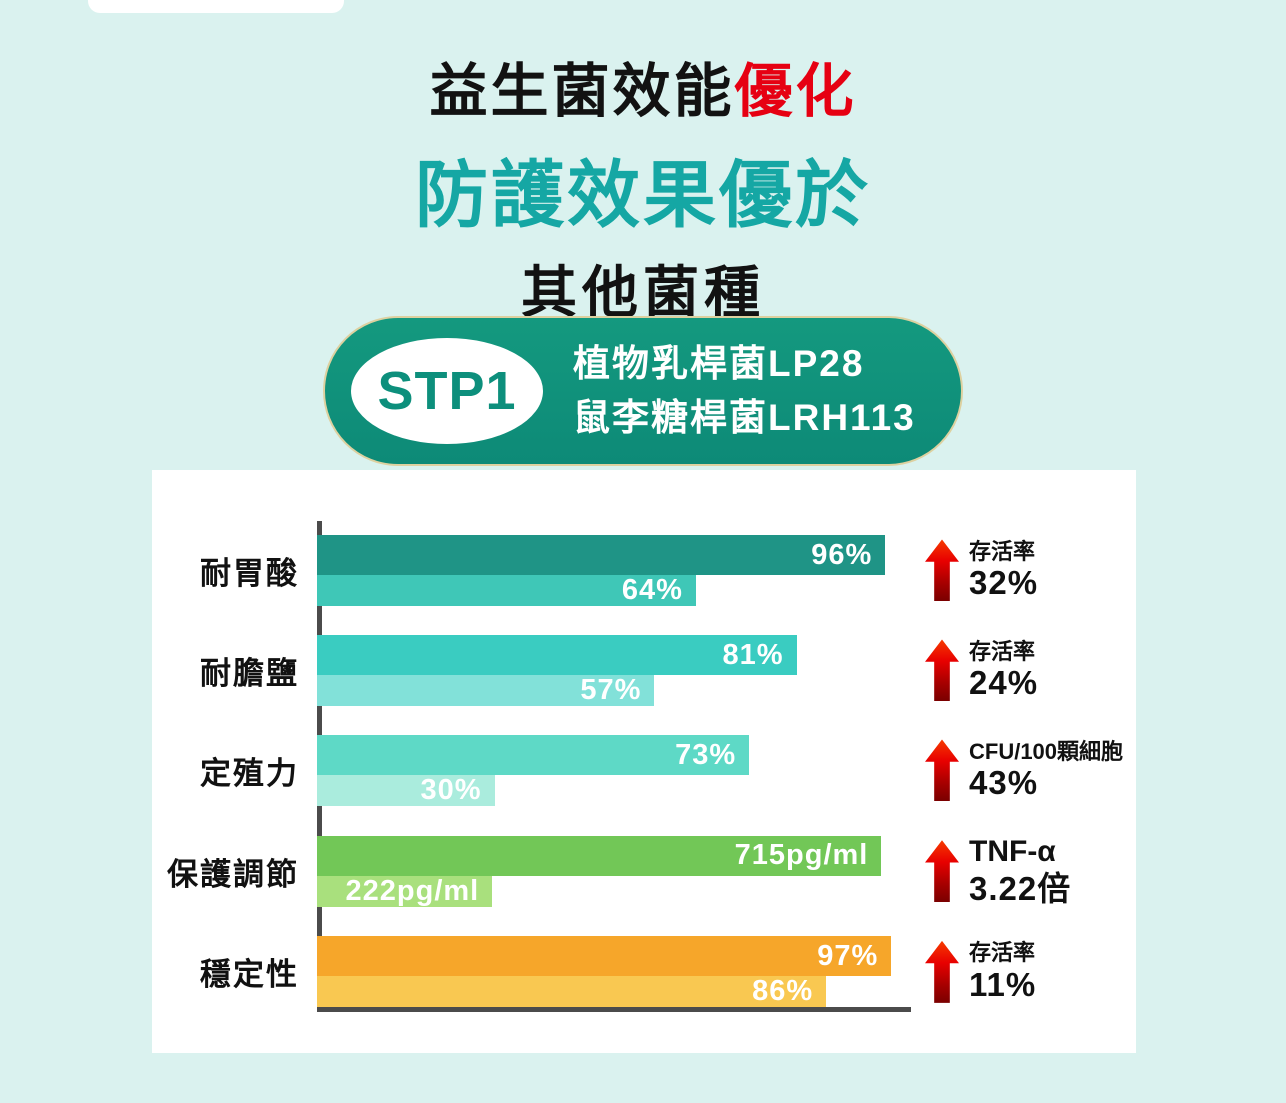 This screenshot has width=1286, height=1103. What do you see at coordinates (249, 975) in the screenshot?
I see `category-label: 穩定性` at bounding box center [249, 975].